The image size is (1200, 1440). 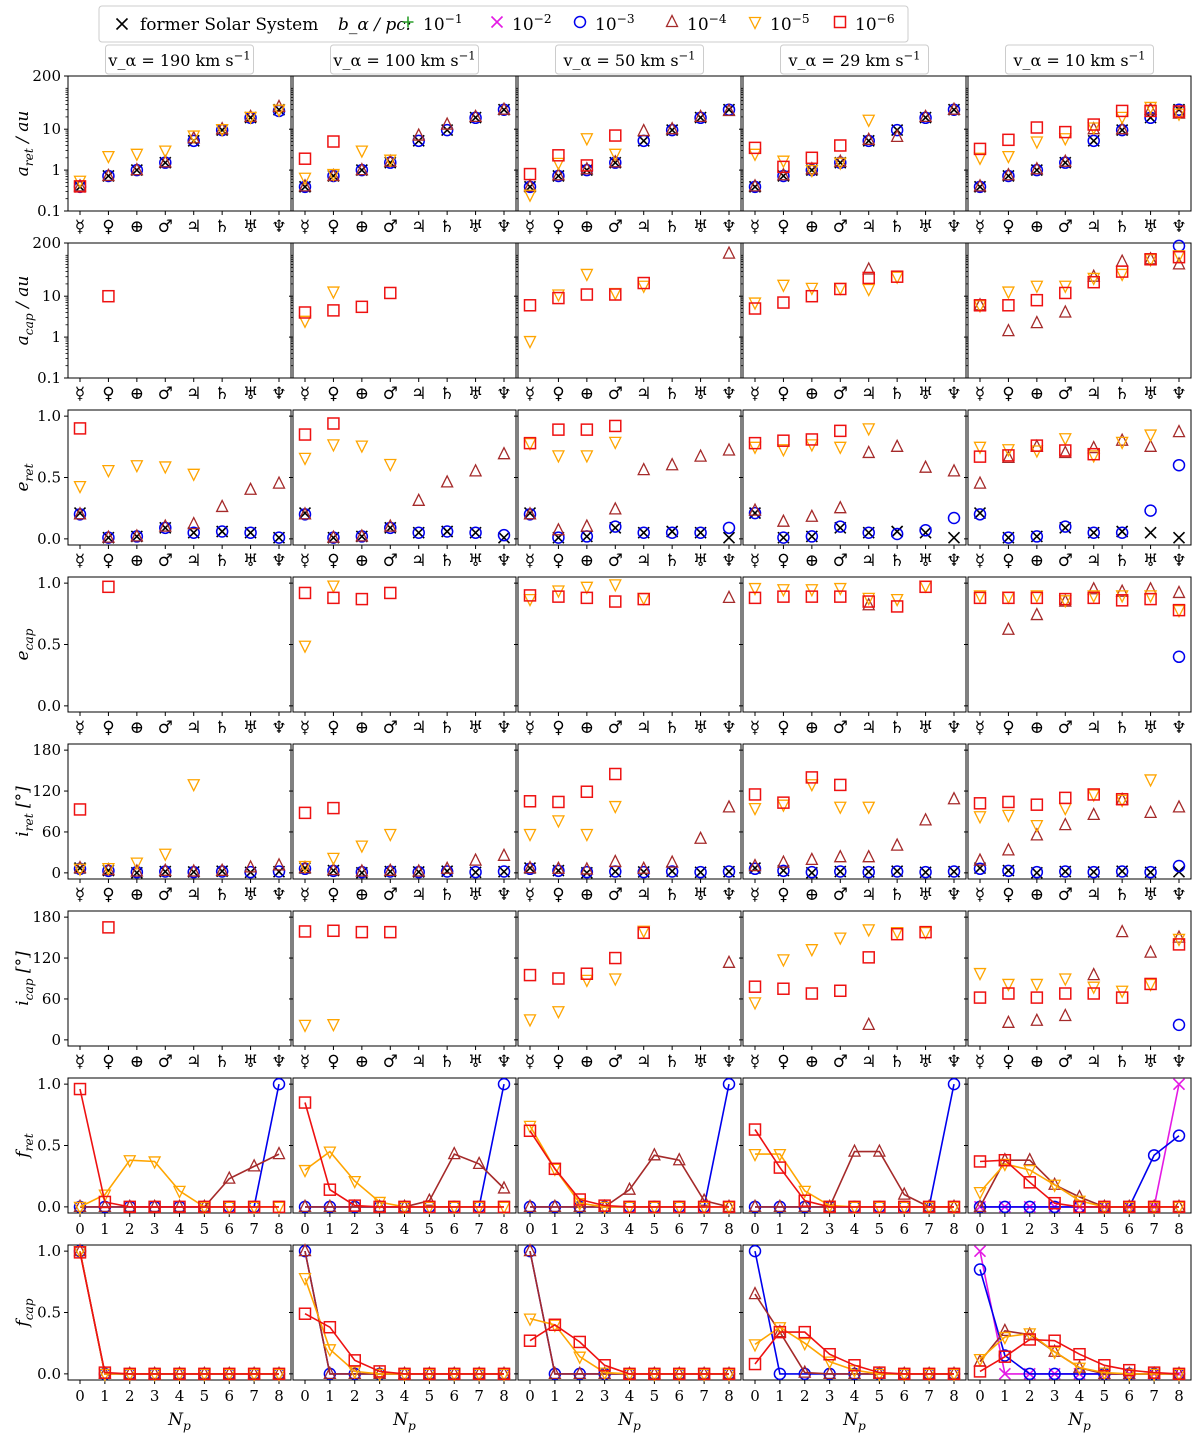 I want to click on x-tick-label: 2, so click(x=805, y=1396).